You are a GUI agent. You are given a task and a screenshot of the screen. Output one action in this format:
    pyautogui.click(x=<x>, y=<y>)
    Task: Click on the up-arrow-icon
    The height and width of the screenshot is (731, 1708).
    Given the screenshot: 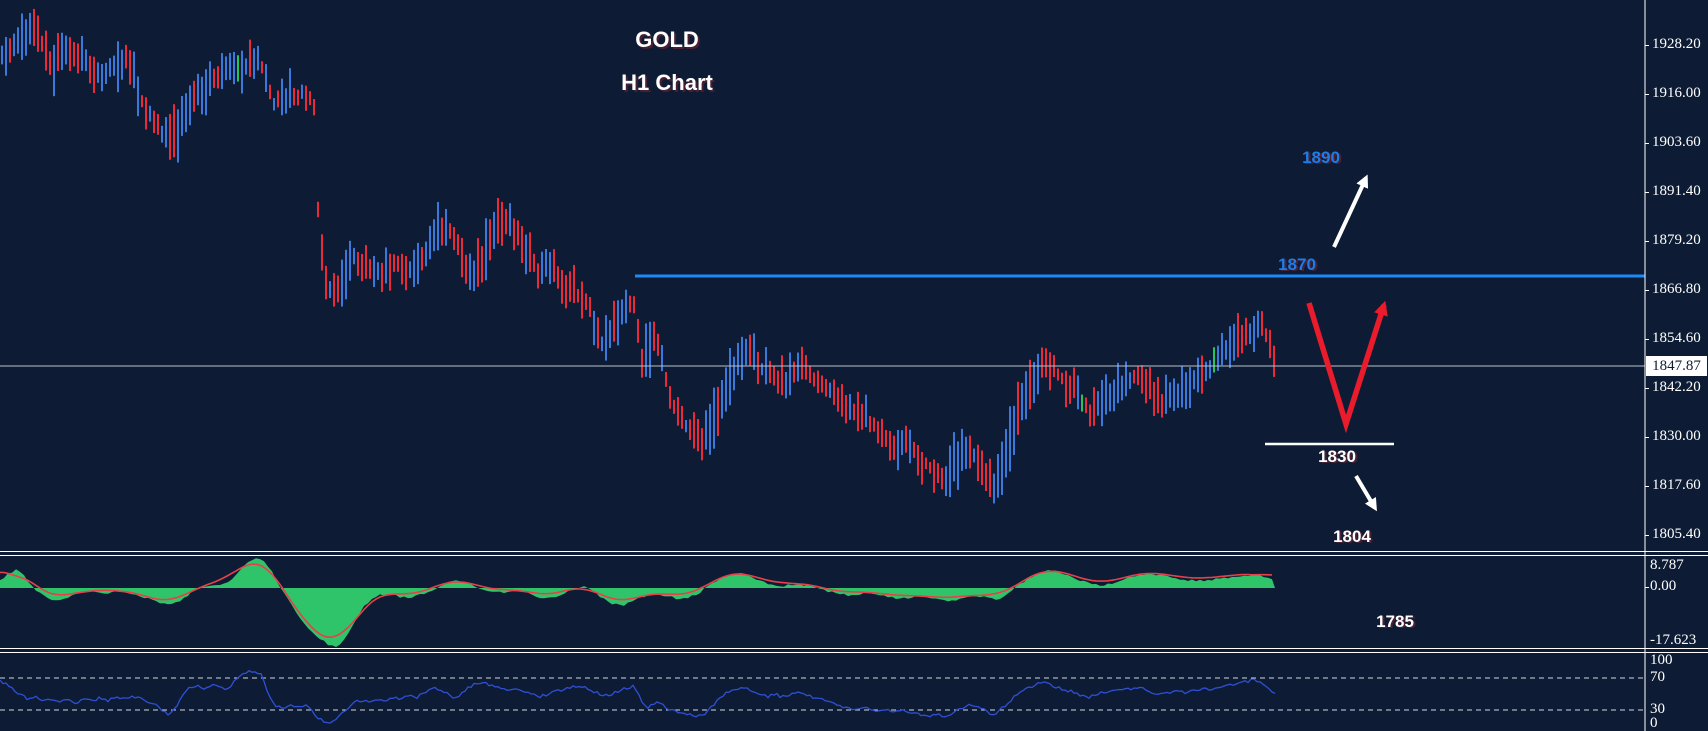 What is the action you would take?
    pyautogui.click(x=1350, y=211)
    